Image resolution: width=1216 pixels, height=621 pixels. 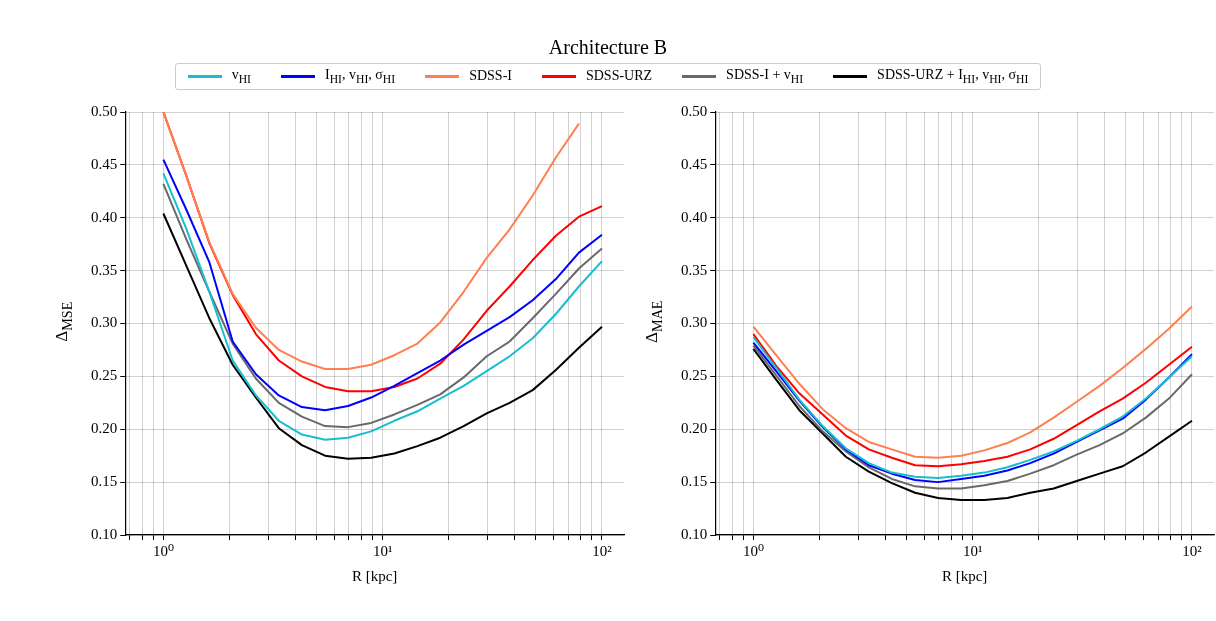 What do you see at coordinates (490, 76) in the screenshot?
I see `legend-label: SDSS-I` at bounding box center [490, 76].